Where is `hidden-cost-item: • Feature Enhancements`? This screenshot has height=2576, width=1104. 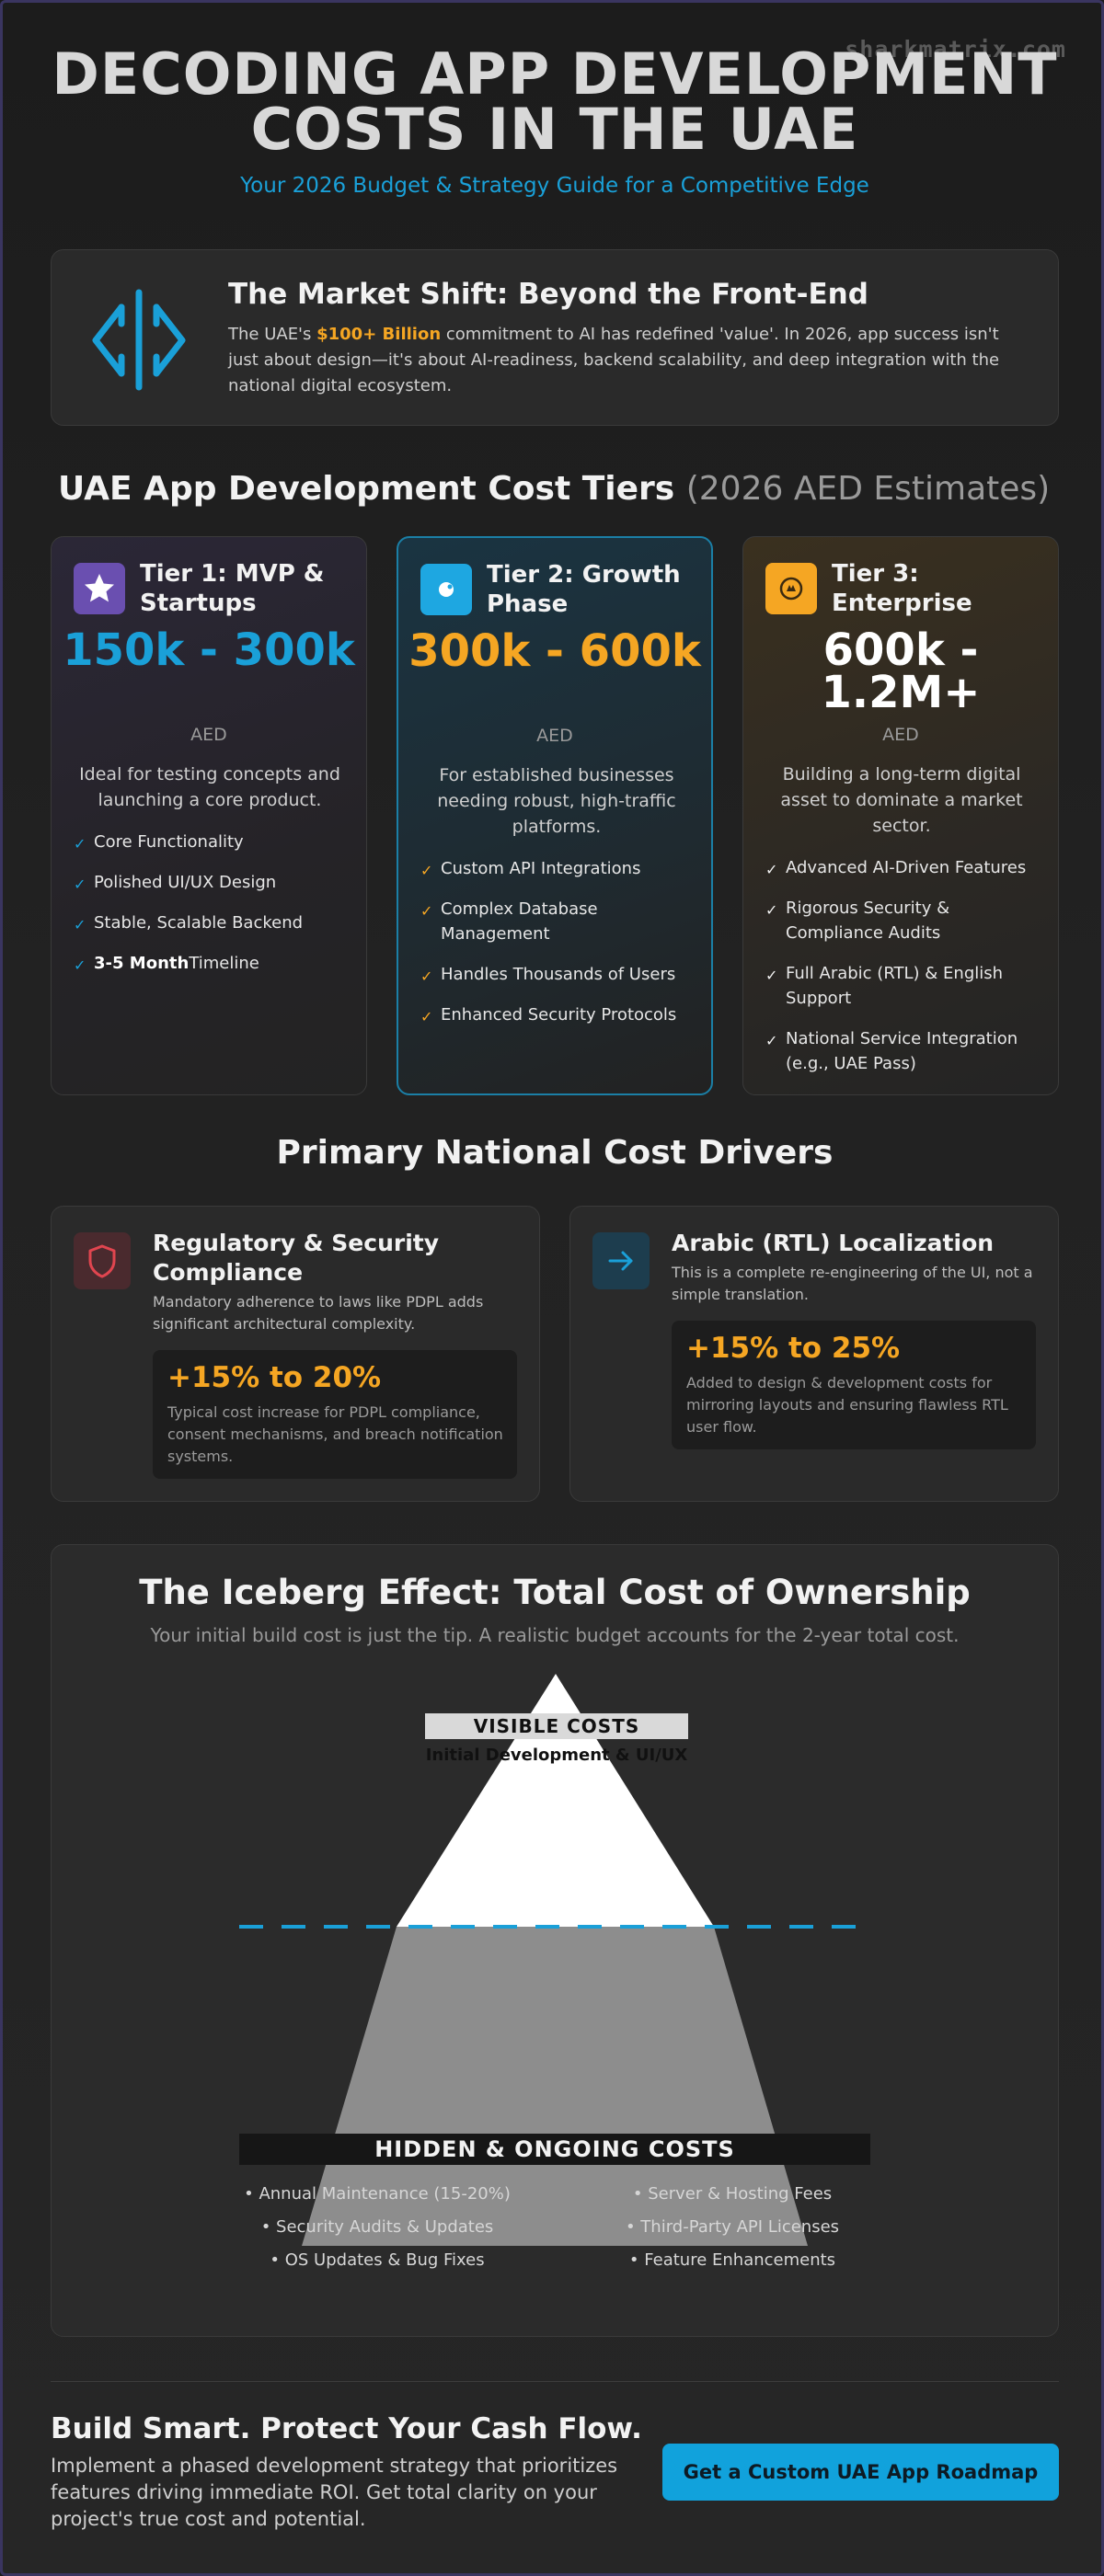 hidden-cost-item: • Feature Enhancements is located at coordinates (732, 2260).